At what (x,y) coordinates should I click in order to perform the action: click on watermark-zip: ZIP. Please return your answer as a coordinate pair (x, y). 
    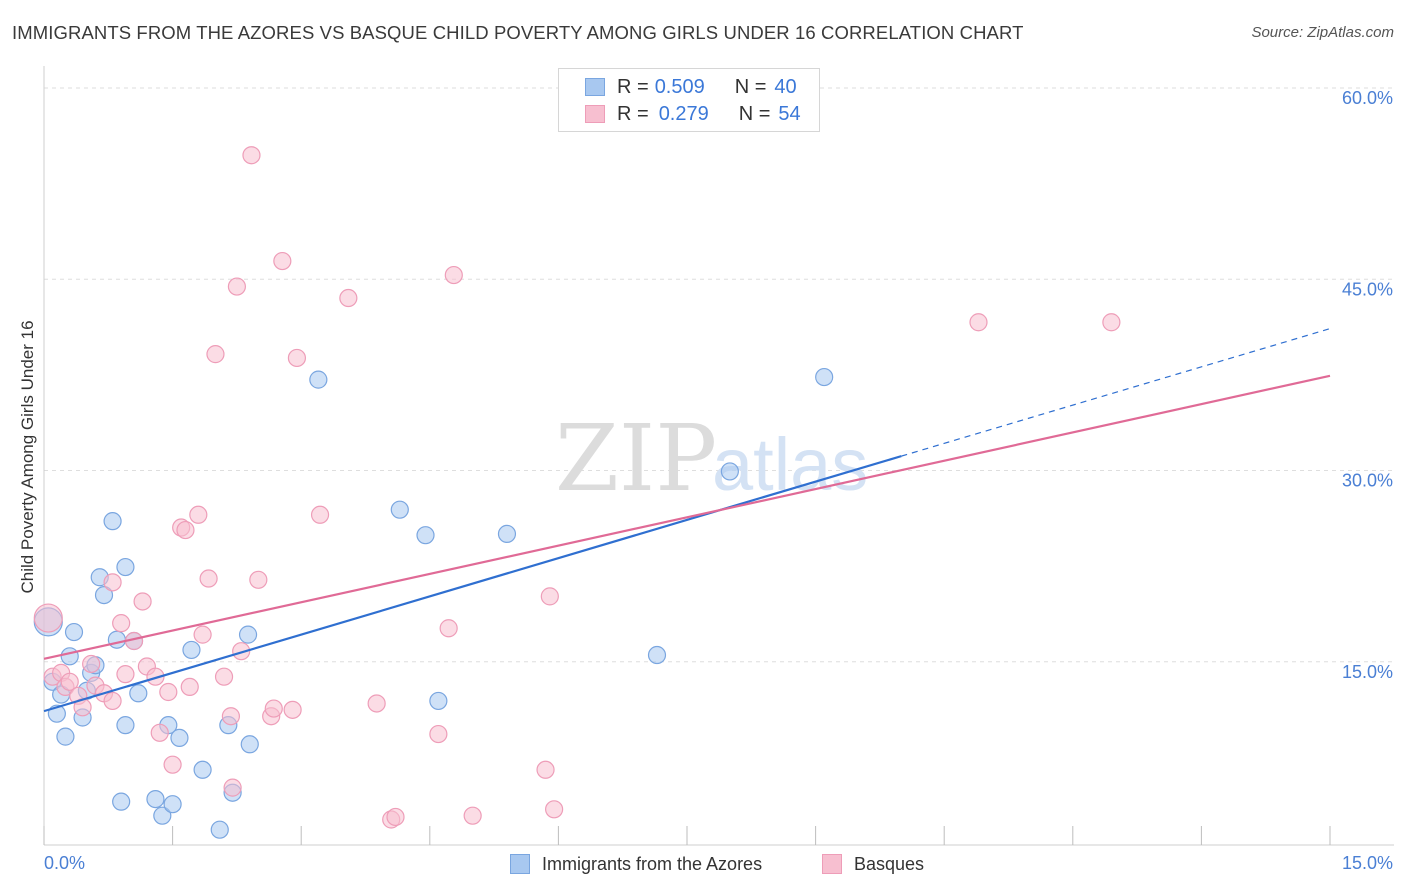
    Looking at the image, I should click on (636, 458).